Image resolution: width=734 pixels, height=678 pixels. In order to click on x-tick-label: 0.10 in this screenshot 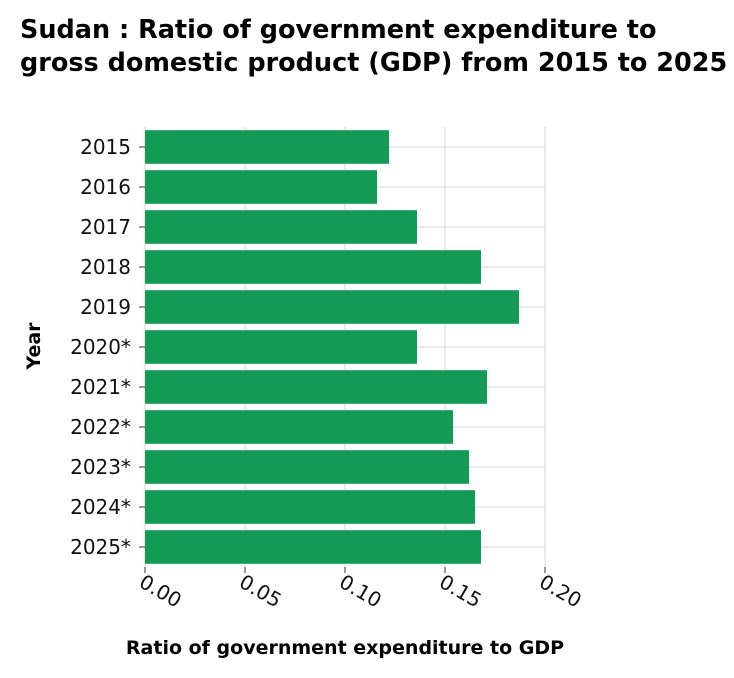, I will do `click(360, 590)`.